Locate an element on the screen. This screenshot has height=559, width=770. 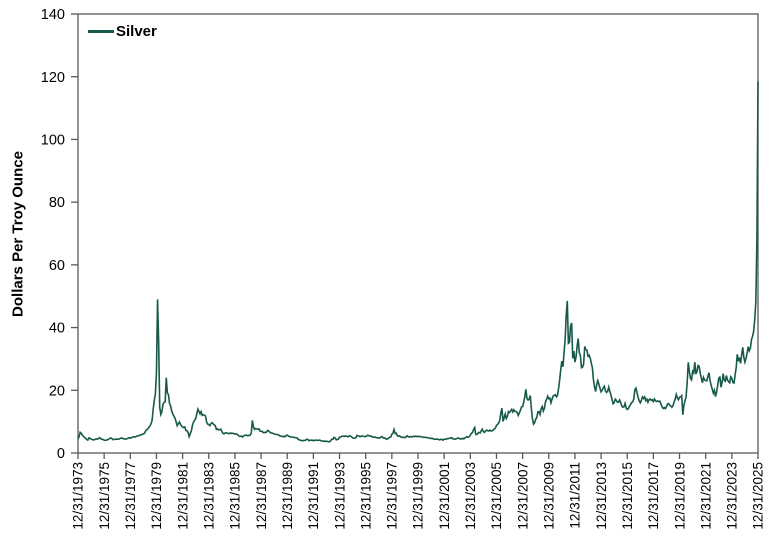
x-tick-label: 12/31/1995 is located at coordinates (365, 496).